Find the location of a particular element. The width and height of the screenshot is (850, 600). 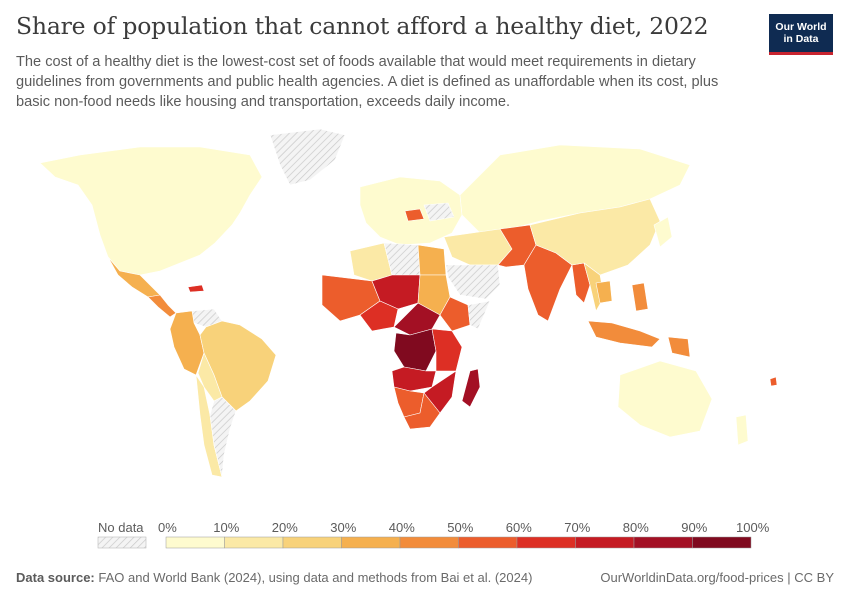

legend-tick-label: 20% is located at coordinates (284, 527).